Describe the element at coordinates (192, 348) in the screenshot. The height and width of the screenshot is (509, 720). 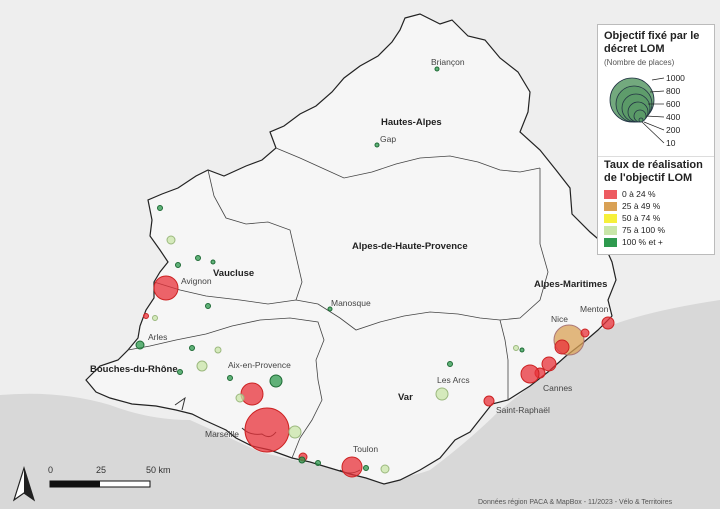
I see `symbol-salon` at that location.